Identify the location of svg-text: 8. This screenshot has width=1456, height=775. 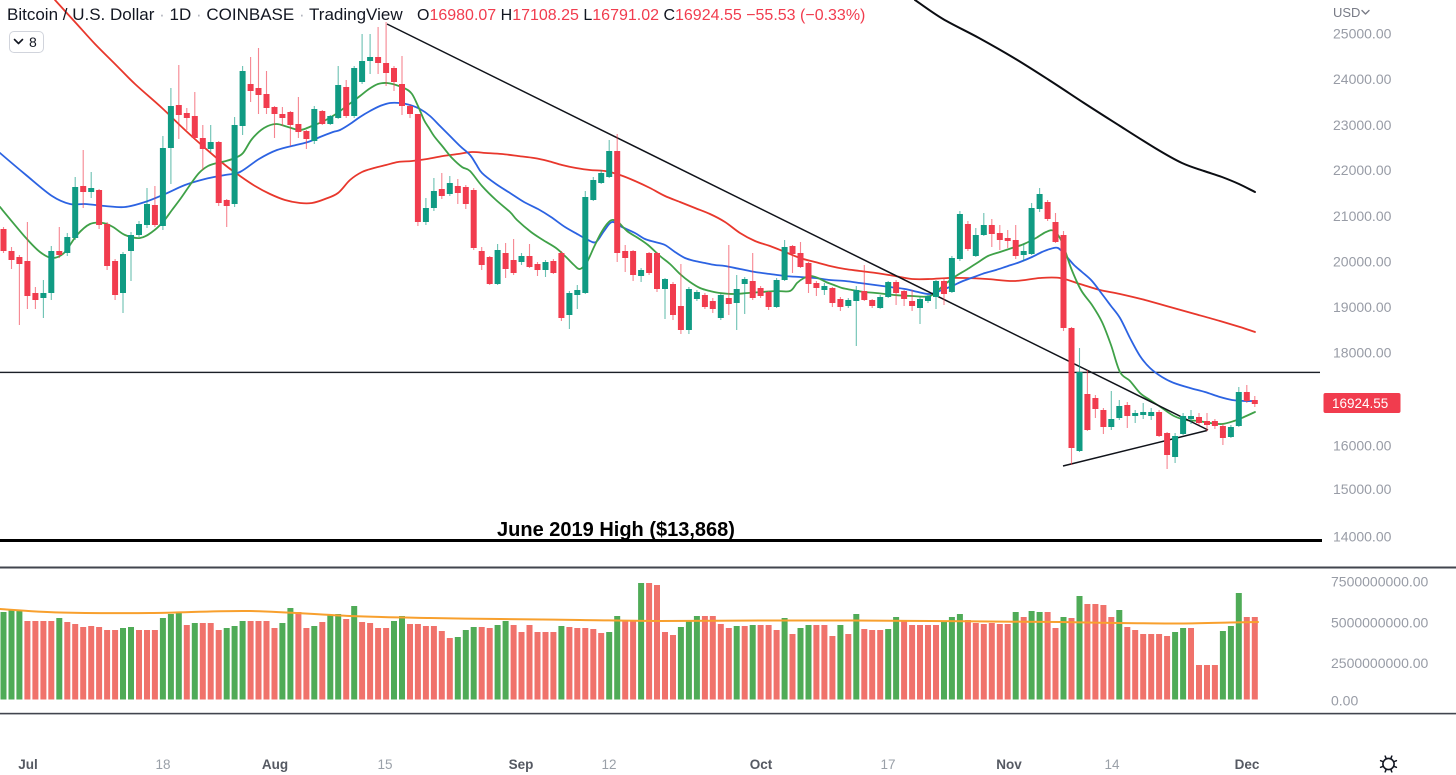
(33, 42).